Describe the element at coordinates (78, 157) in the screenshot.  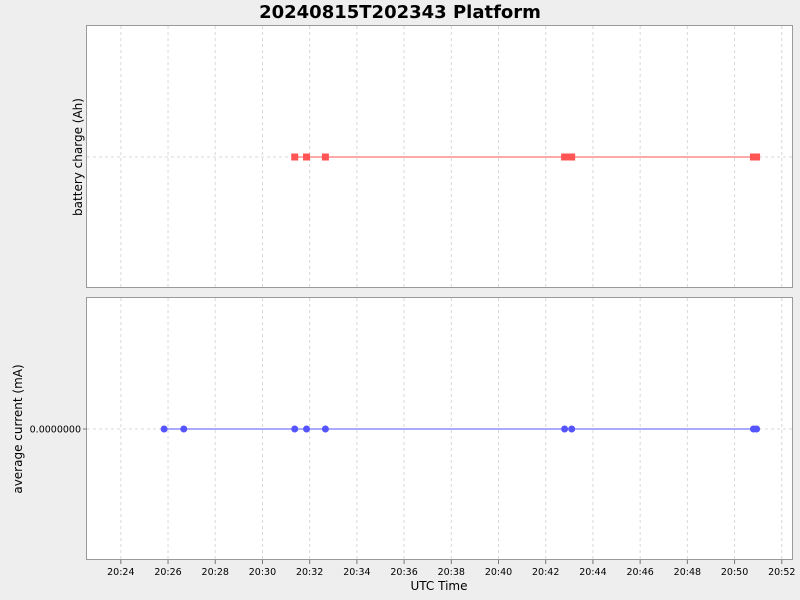
I see `battery-charge-axis-label: battery charge (Ah)` at that location.